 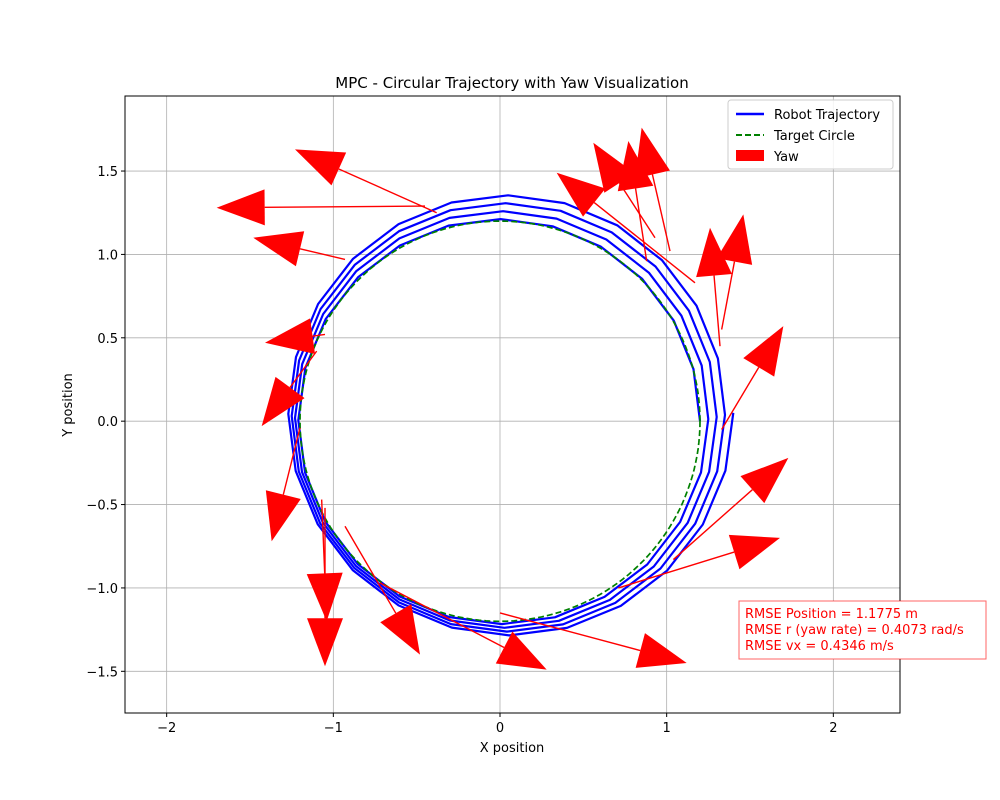 I want to click on y-tick-label: −1.5, so click(x=102, y=672).